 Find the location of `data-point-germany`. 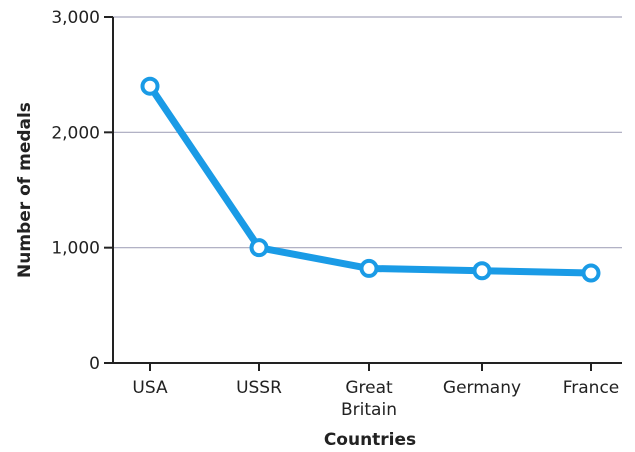

data-point-germany is located at coordinates (482, 271).